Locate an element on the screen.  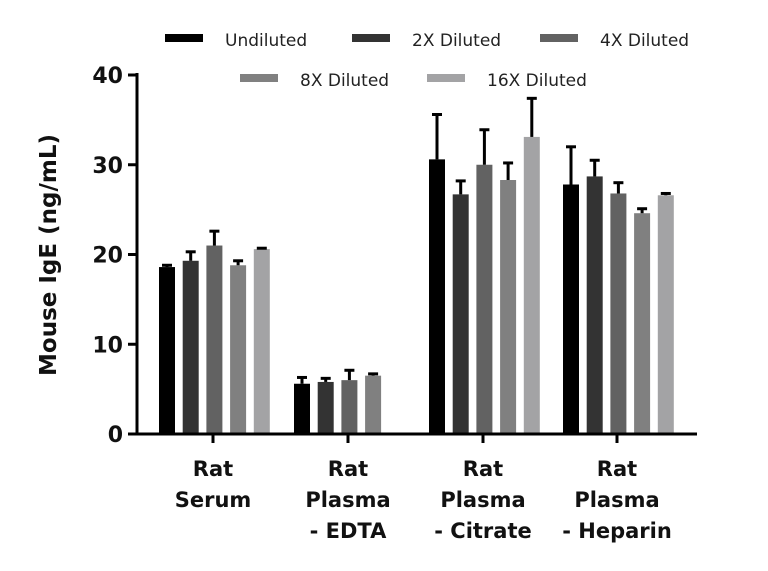
legend-label: 2X Diluted is located at coordinates (456, 41).